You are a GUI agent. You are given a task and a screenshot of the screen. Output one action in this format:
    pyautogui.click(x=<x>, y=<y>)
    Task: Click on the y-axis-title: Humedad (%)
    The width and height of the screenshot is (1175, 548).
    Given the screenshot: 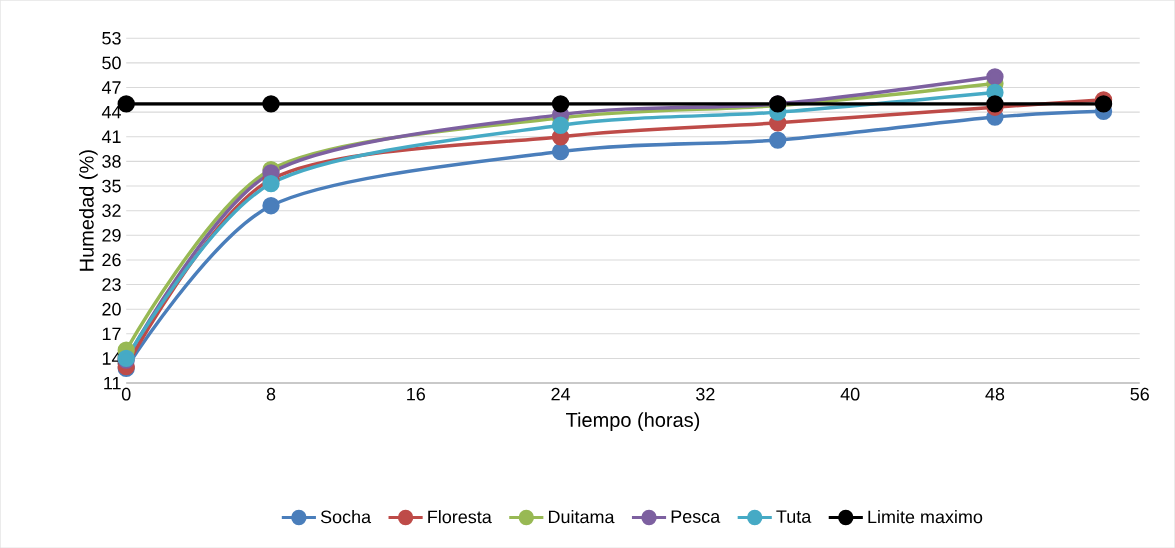 What is the action you would take?
    pyautogui.click(x=88, y=210)
    